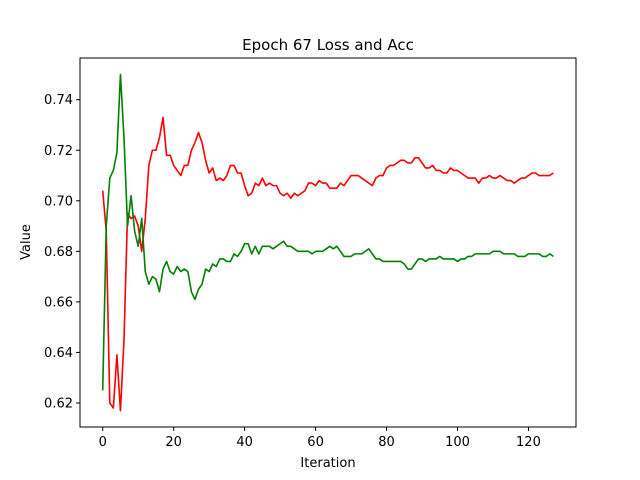  Describe the element at coordinates (58, 353) in the screenshot. I see `y-tick-label: 0.64` at that location.